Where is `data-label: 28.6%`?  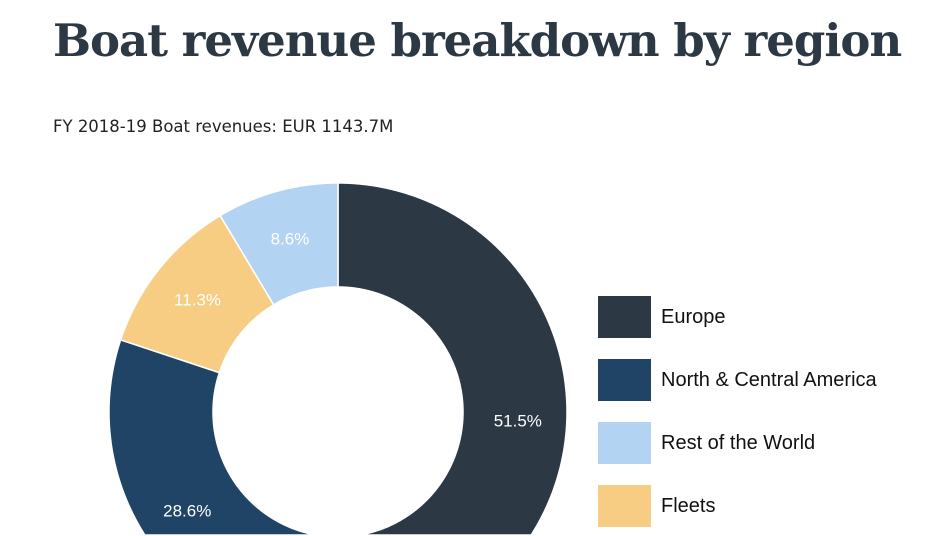
data-label: 28.6% is located at coordinates (187, 510).